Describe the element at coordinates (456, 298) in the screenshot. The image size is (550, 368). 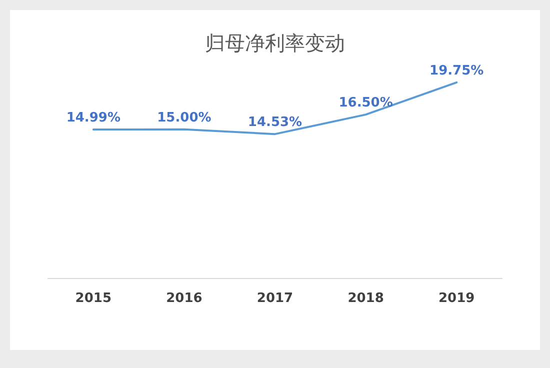
I see `x-tick-label: 2019` at that location.